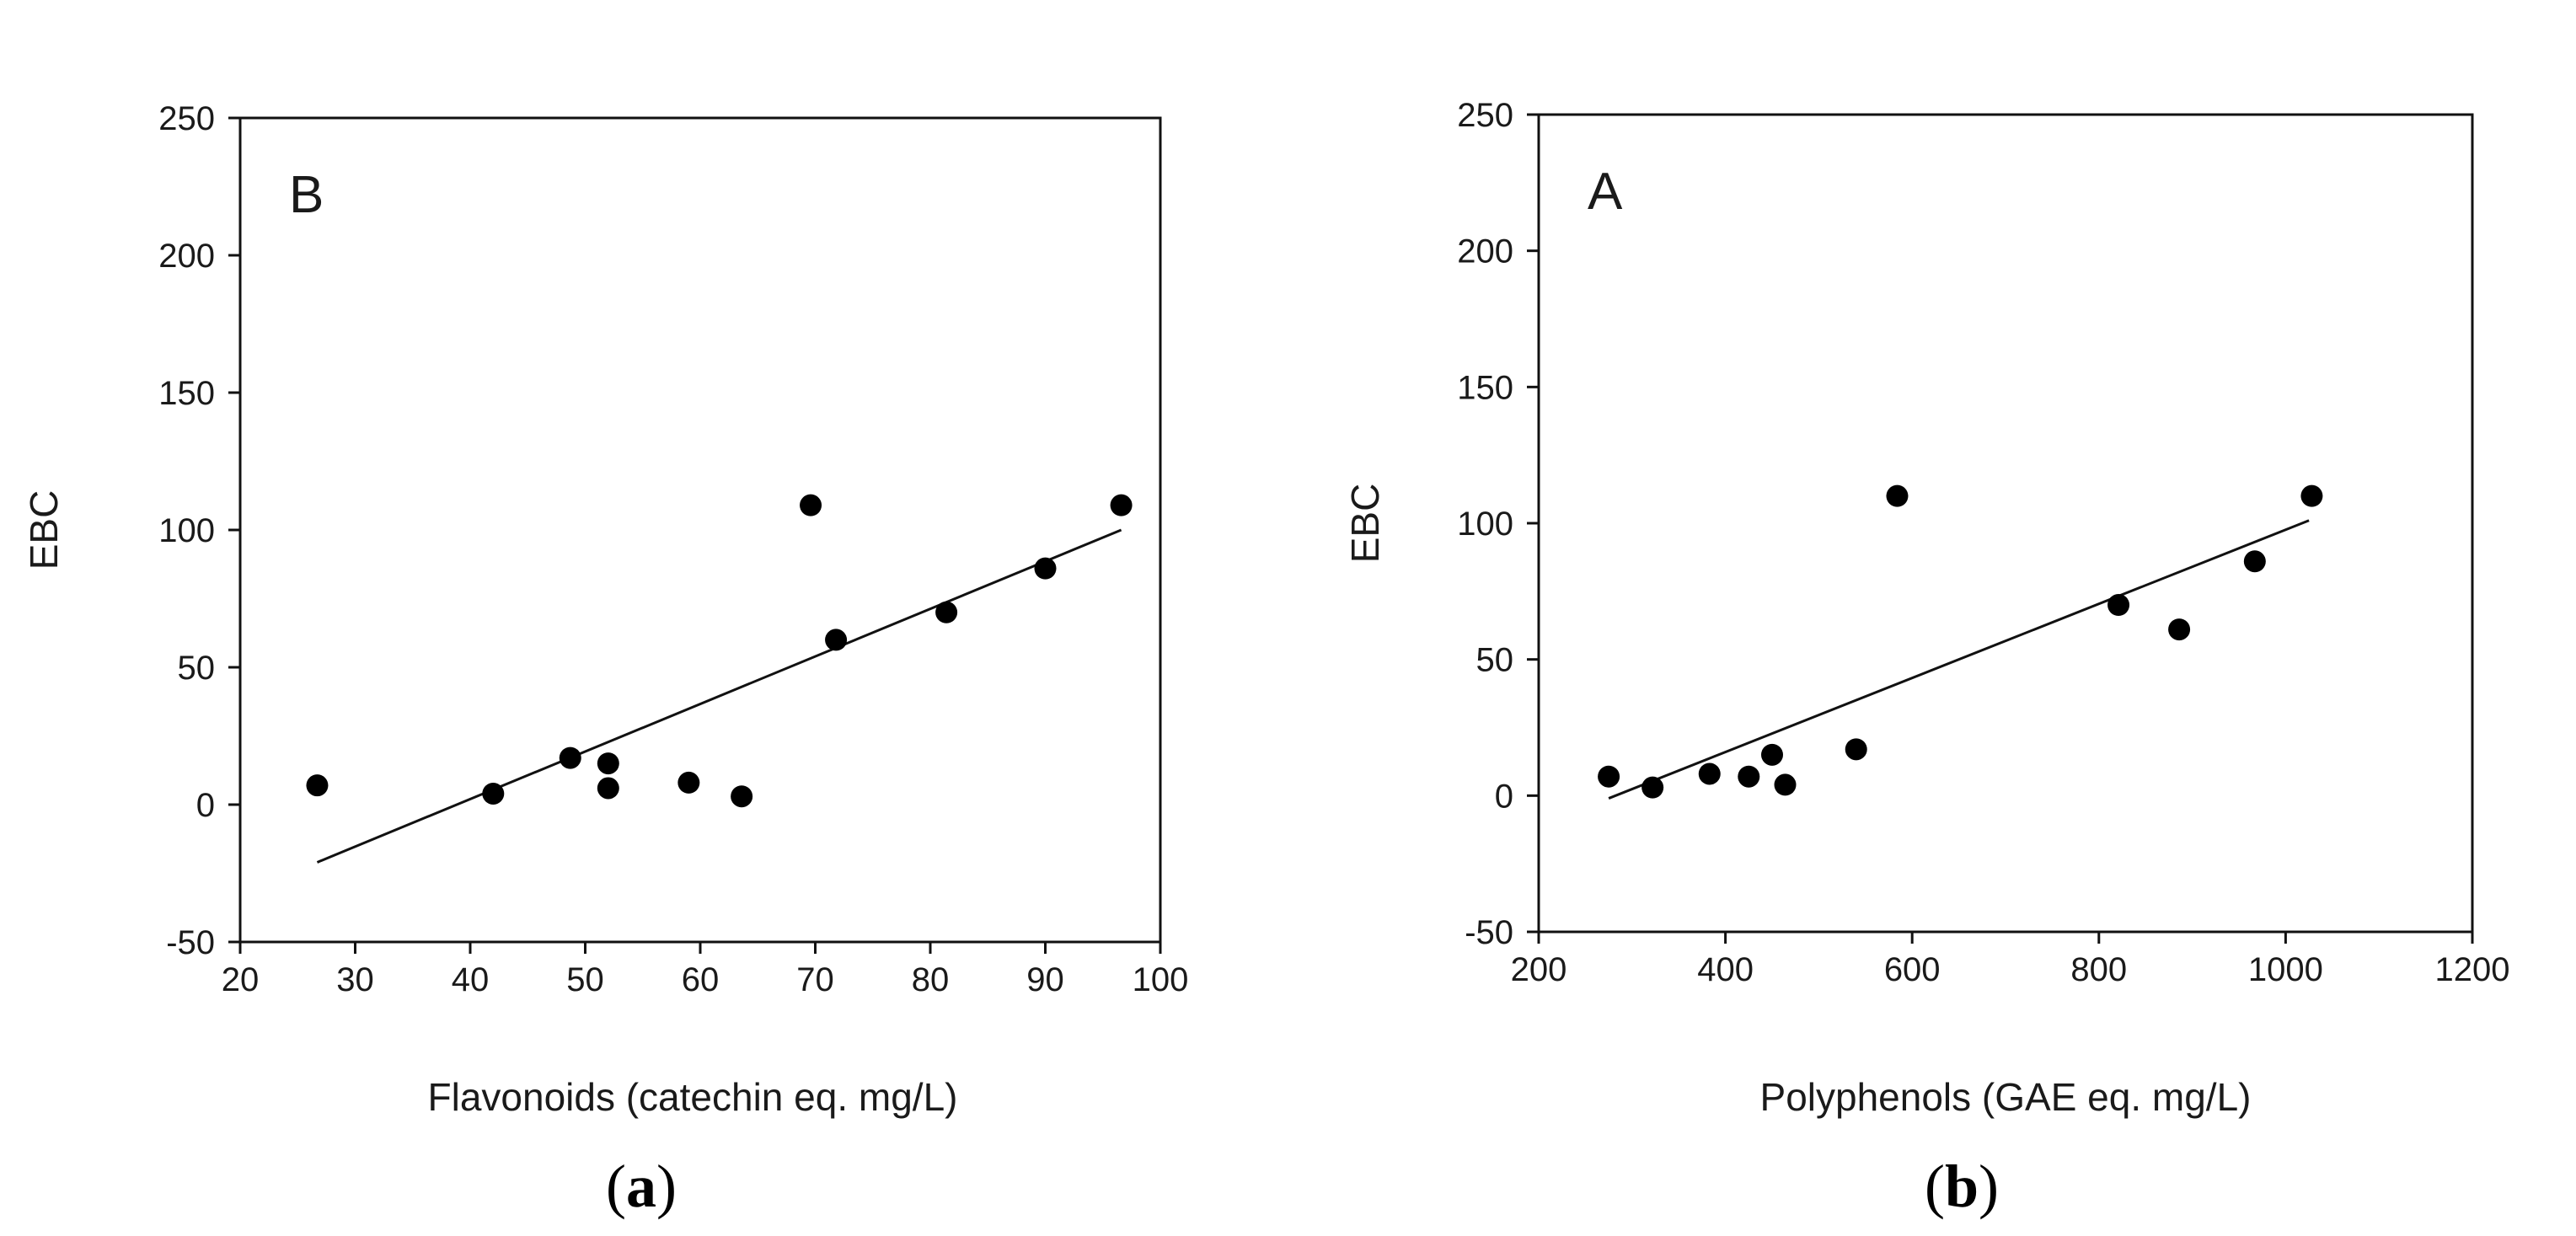 The height and width of the screenshot is (1236, 2576). Describe the element at coordinates (1161, 979) in the screenshot. I see `x-tick-label: 100` at that location.